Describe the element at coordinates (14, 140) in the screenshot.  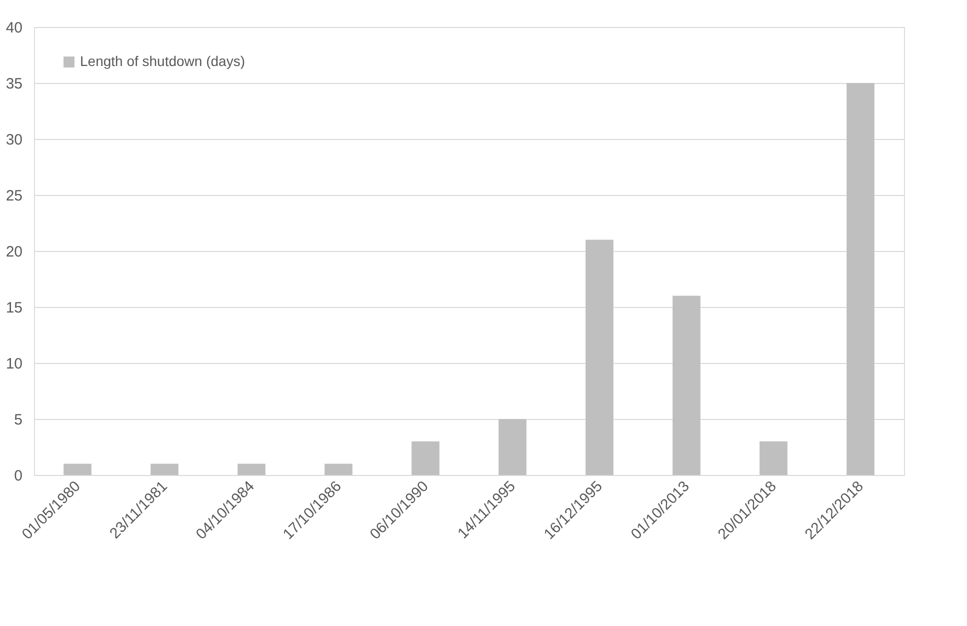
I see `y-tick-label: 30` at that location.